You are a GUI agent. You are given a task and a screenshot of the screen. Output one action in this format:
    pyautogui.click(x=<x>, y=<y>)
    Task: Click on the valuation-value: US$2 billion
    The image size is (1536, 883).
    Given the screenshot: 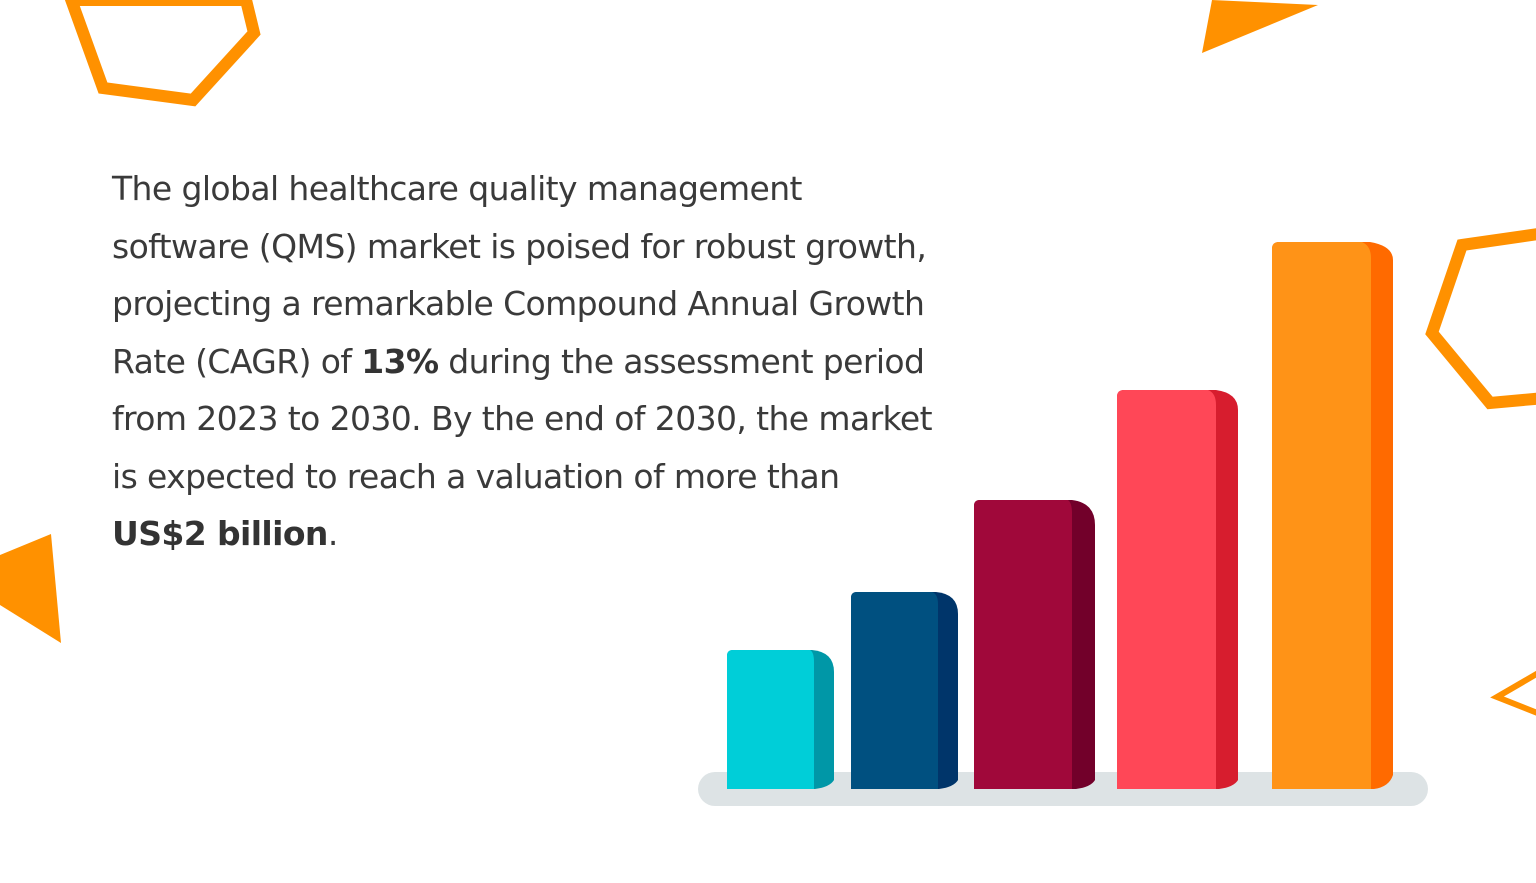 What is the action you would take?
    pyautogui.click(x=220, y=533)
    